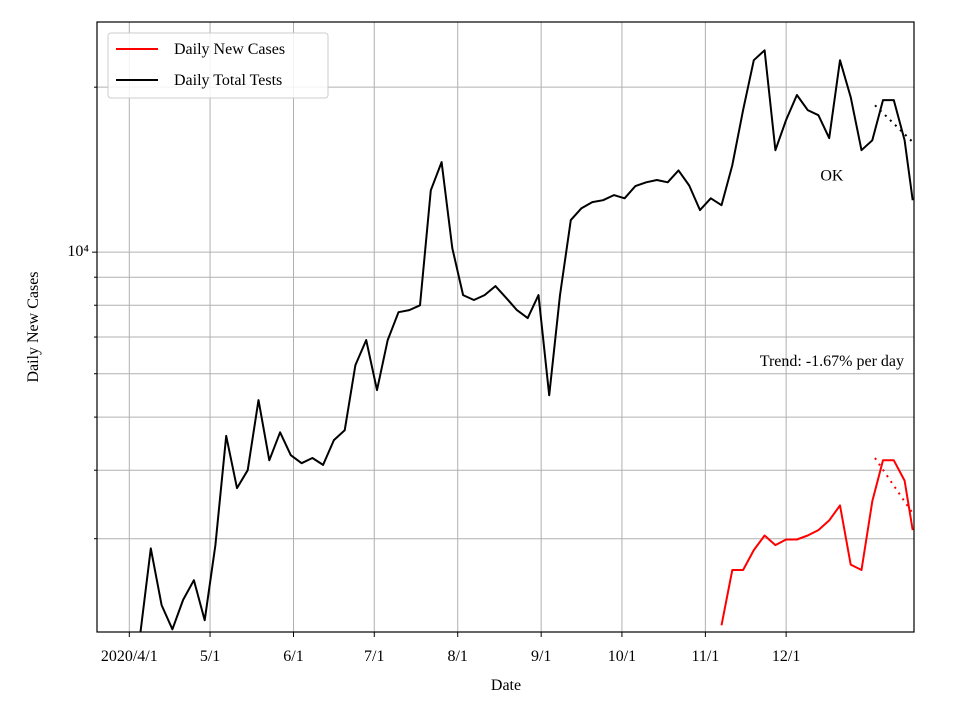 The width and height of the screenshot is (960, 725). What do you see at coordinates (293, 656) in the screenshot?
I see `x-tick-label: 6/1` at bounding box center [293, 656].